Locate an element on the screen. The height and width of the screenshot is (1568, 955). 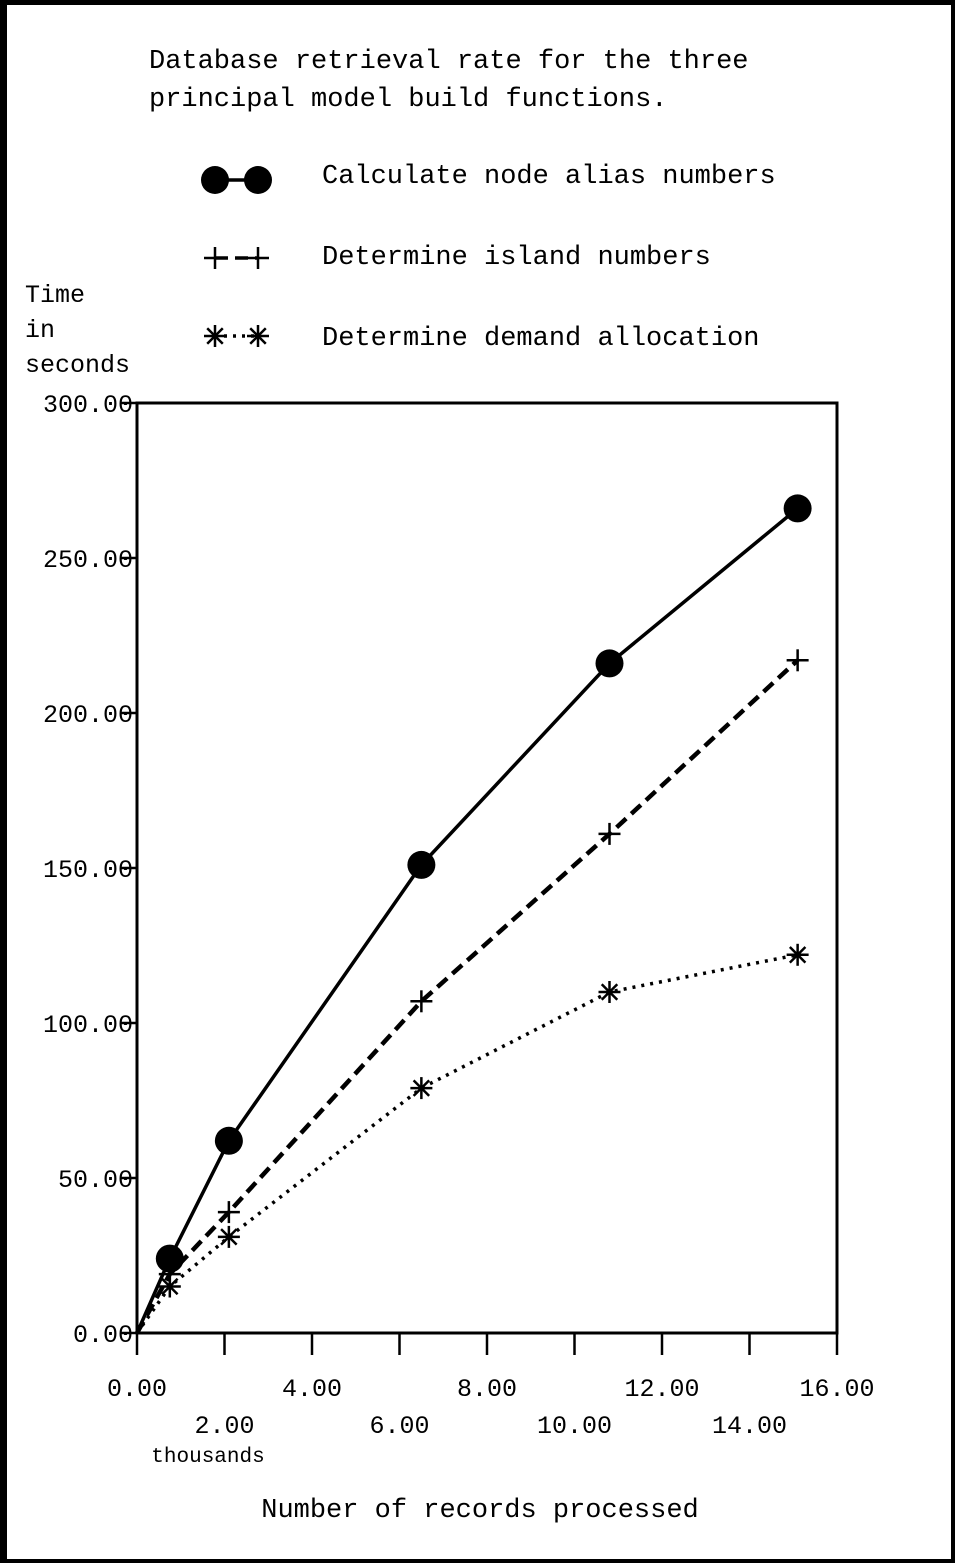
y-tick-label: 0.00 is located at coordinates (103, 1335).